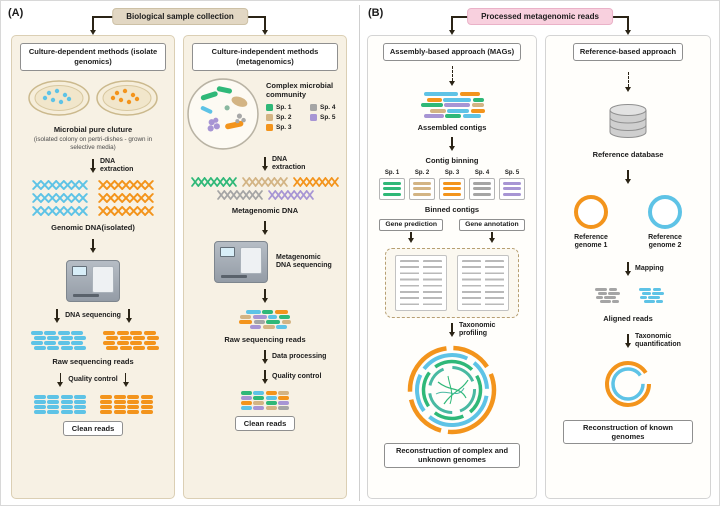  I want to click on mapping-step: Mapping, so click(628, 268).